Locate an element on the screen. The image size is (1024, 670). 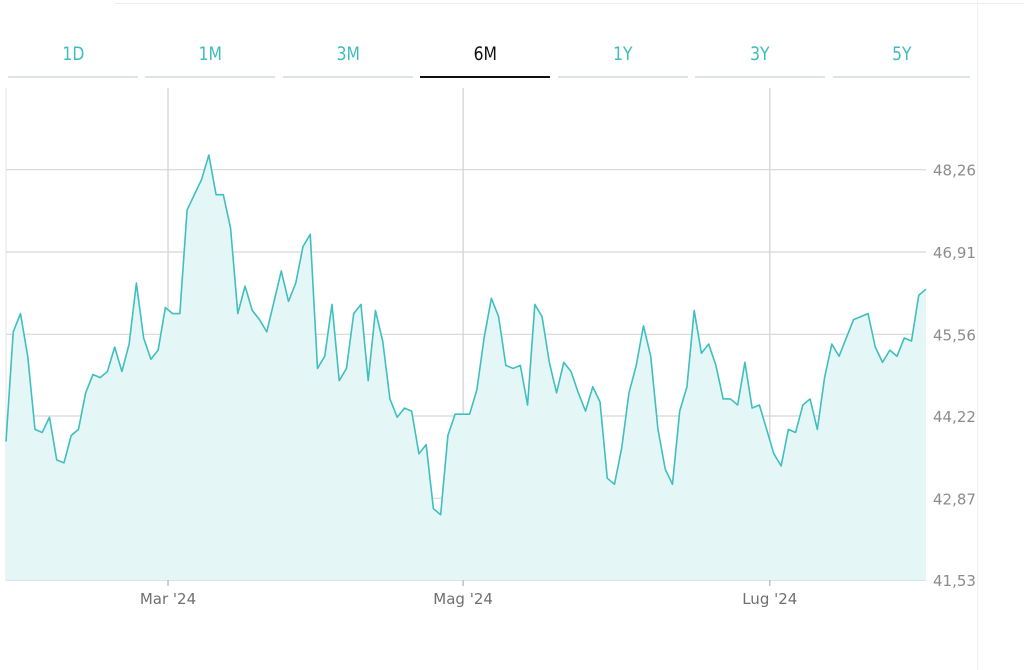
tab-5y: 5Y is located at coordinates (901, 54).